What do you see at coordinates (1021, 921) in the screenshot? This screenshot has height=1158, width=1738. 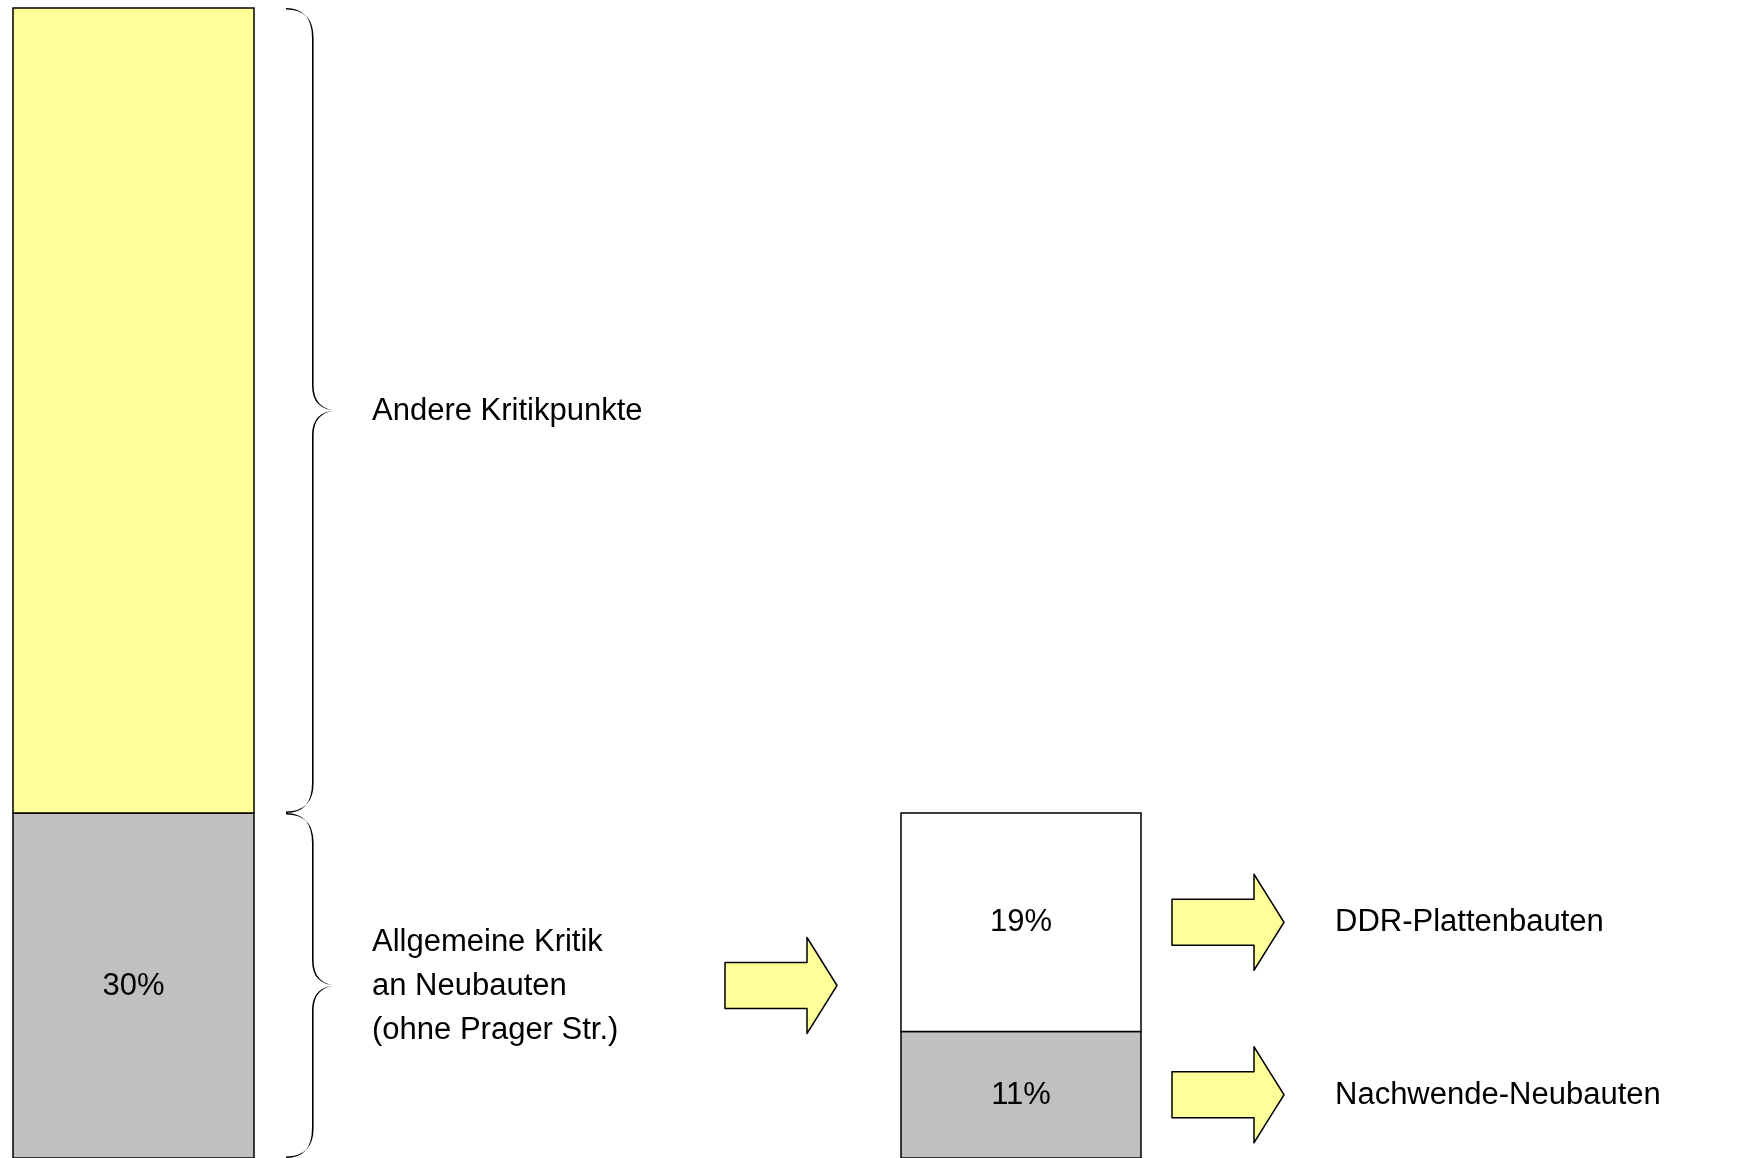 I see `data-label: 19%` at bounding box center [1021, 921].